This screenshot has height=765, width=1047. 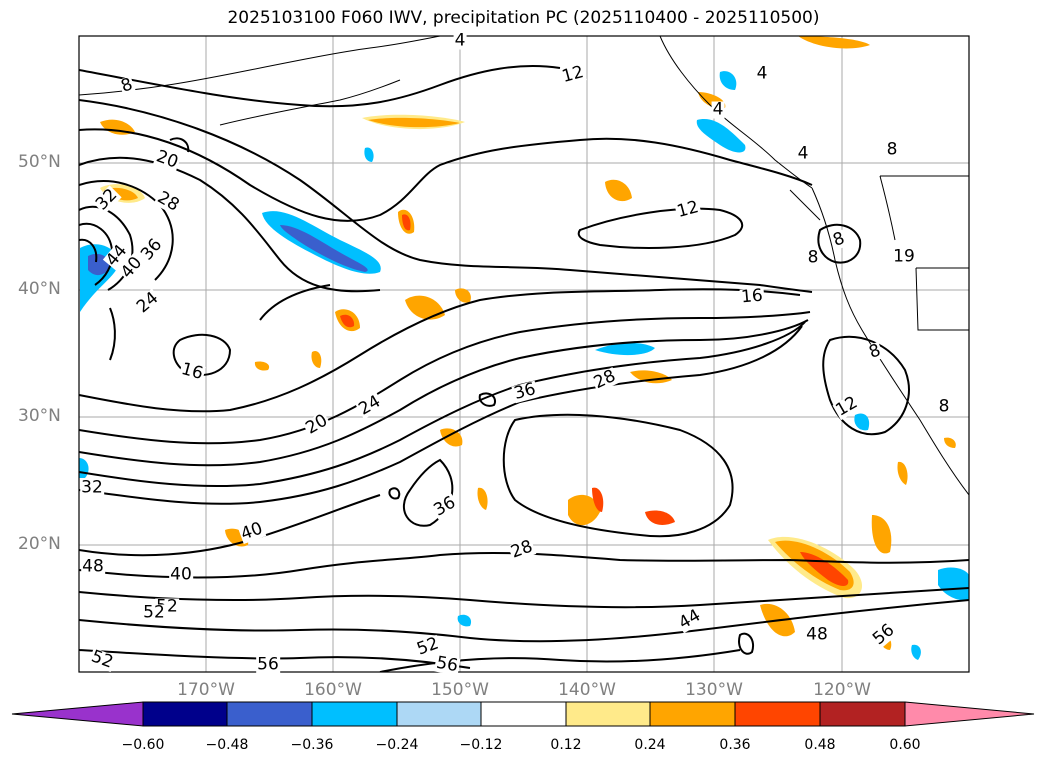 What do you see at coordinates (39, 289) in the screenshot?
I see `lat-label-40n: 40°N` at bounding box center [39, 289].